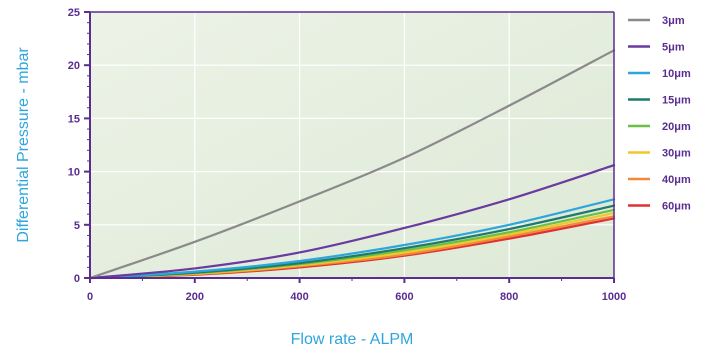 This screenshot has width=711, height=353. I want to click on x-tick-label-4: 800, so click(509, 297).